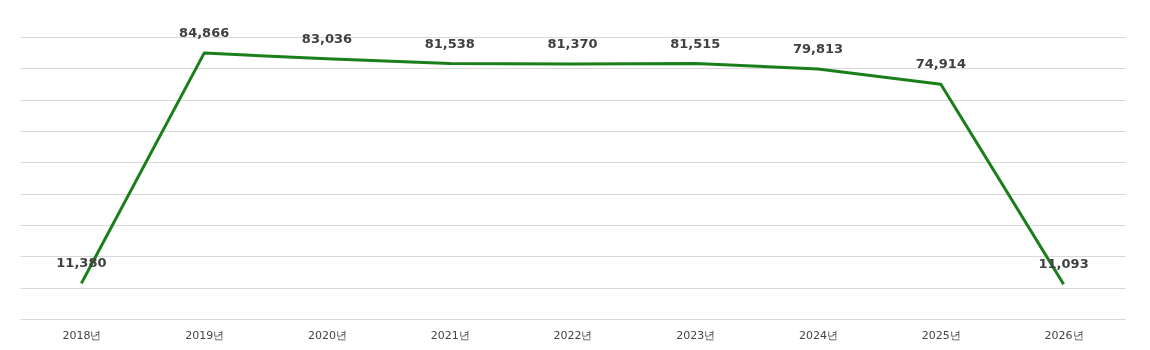 Image resolution: width=1150 pixels, height=350 pixels. What do you see at coordinates (818, 48) in the screenshot?
I see `data-label: 79,813` at bounding box center [818, 48].